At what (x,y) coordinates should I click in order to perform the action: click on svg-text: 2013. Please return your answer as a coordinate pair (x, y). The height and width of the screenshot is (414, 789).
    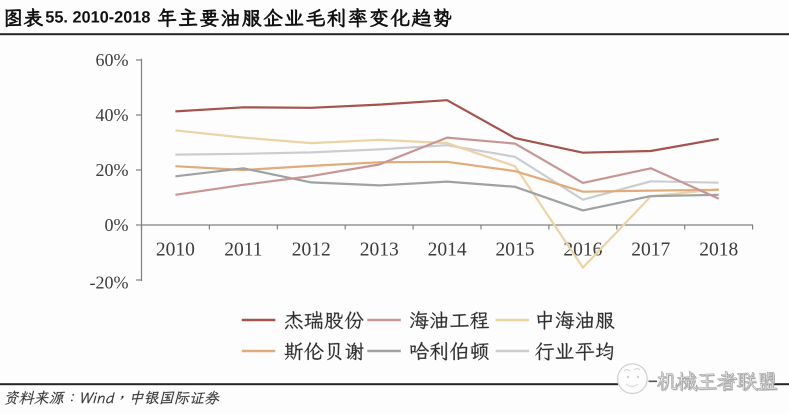
    Looking at the image, I should click on (379, 250).